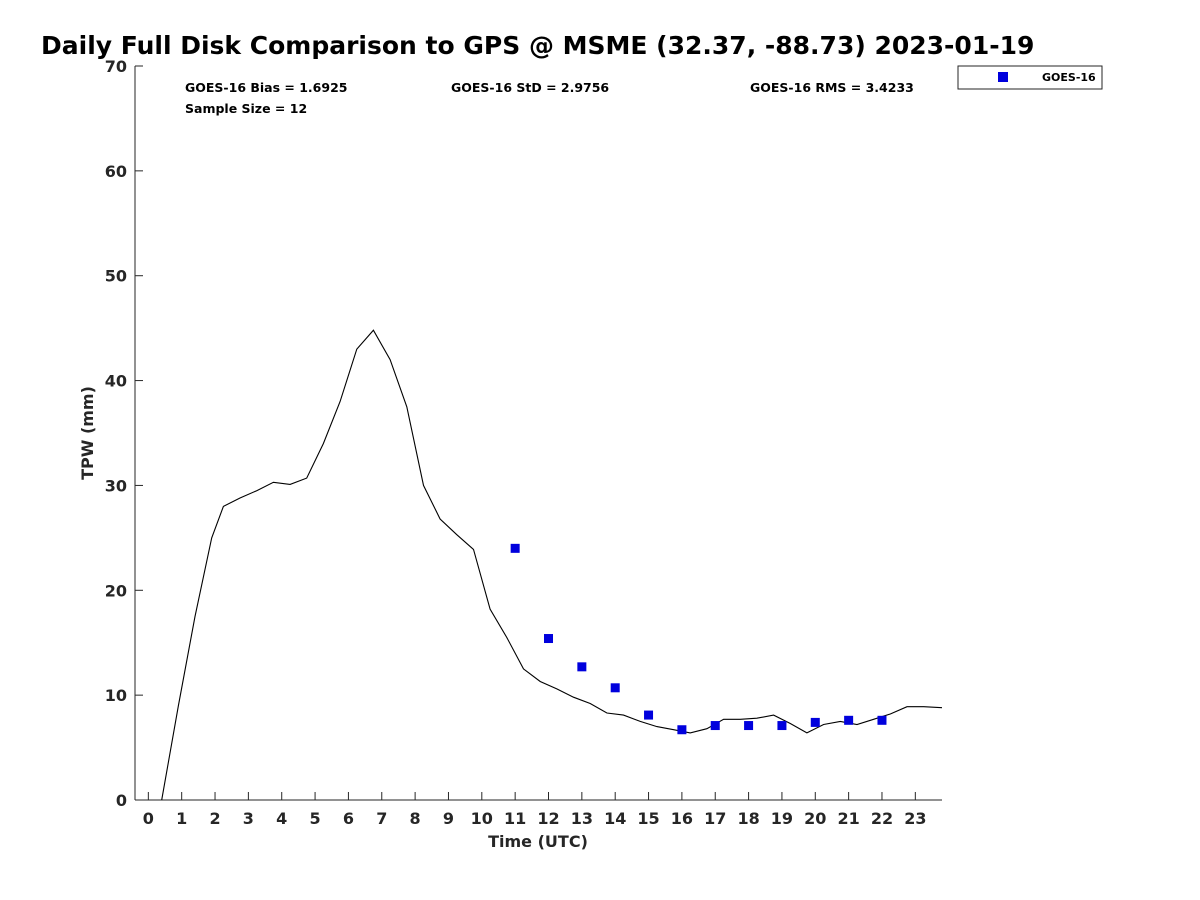  I want to click on x-tick-label: 21, so click(848, 818).